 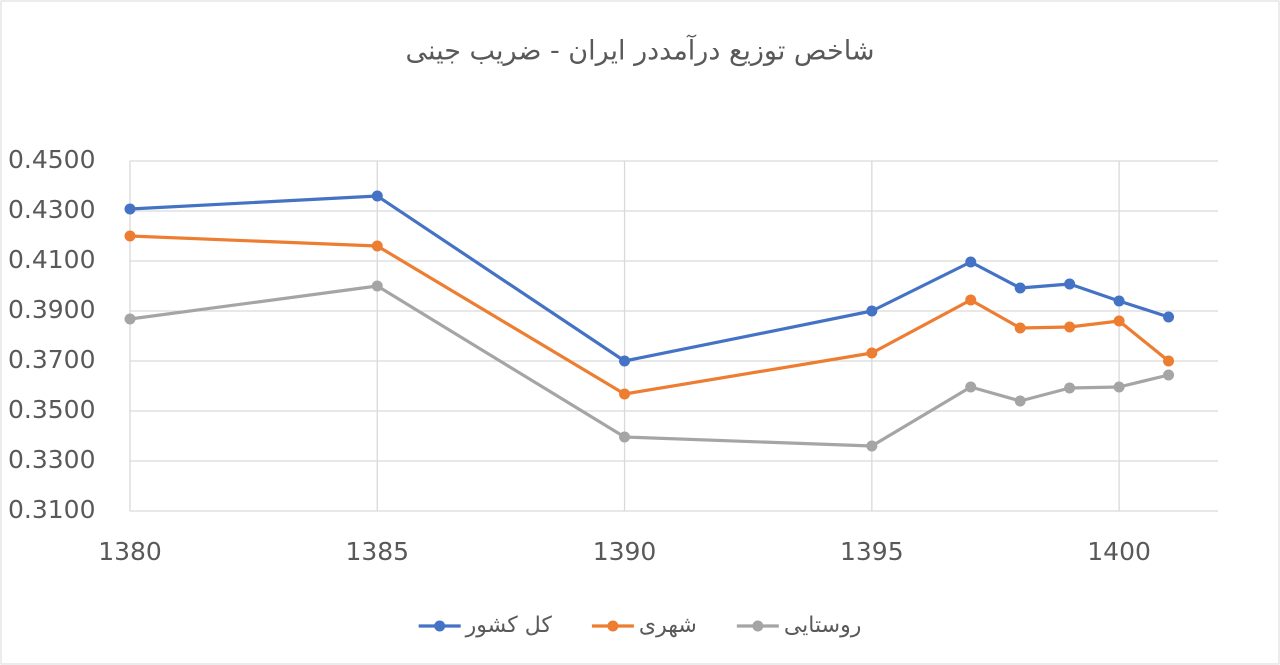 What do you see at coordinates (130, 551) in the screenshot?
I see `x-tick-label: 1380` at bounding box center [130, 551].